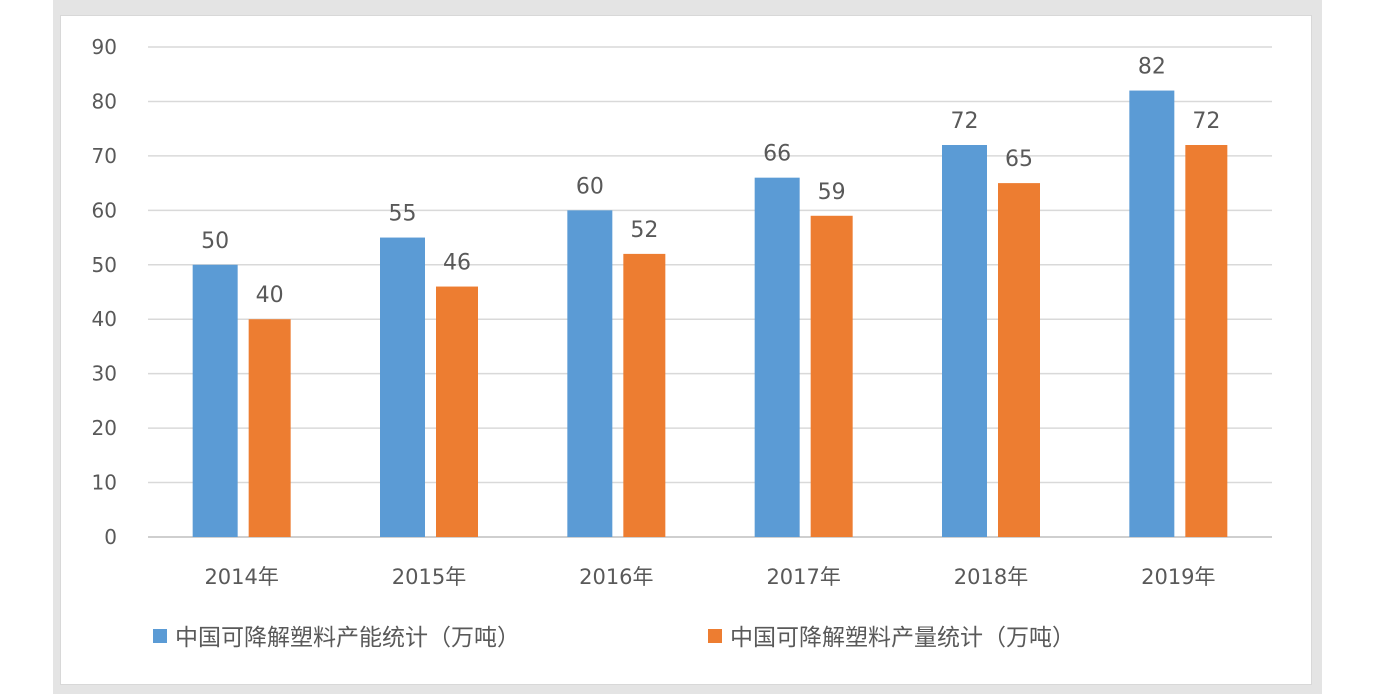  Describe the element at coordinates (616, 577) in the screenshot. I see `x-tick-label: 2016年` at that location.